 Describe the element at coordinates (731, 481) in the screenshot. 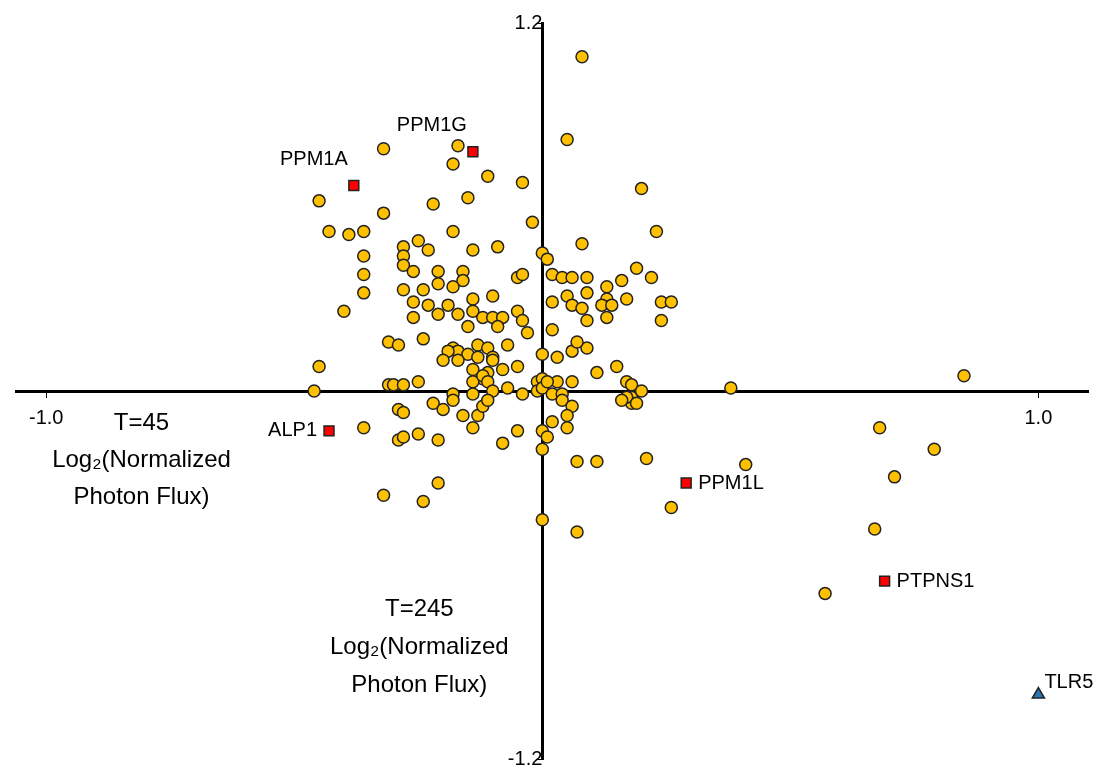

I see `annotation: PPM1L` at that location.